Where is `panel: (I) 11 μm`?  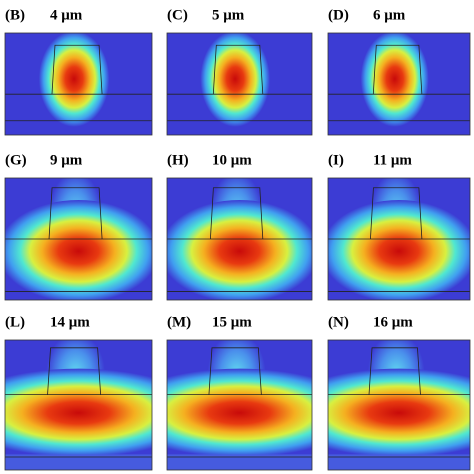 panel: (I) 11 μm is located at coordinates (399, 226).